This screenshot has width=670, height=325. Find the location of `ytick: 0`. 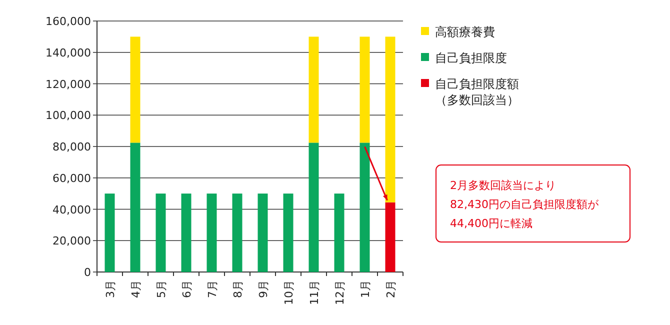

ytick: 0 is located at coordinates (87, 272).